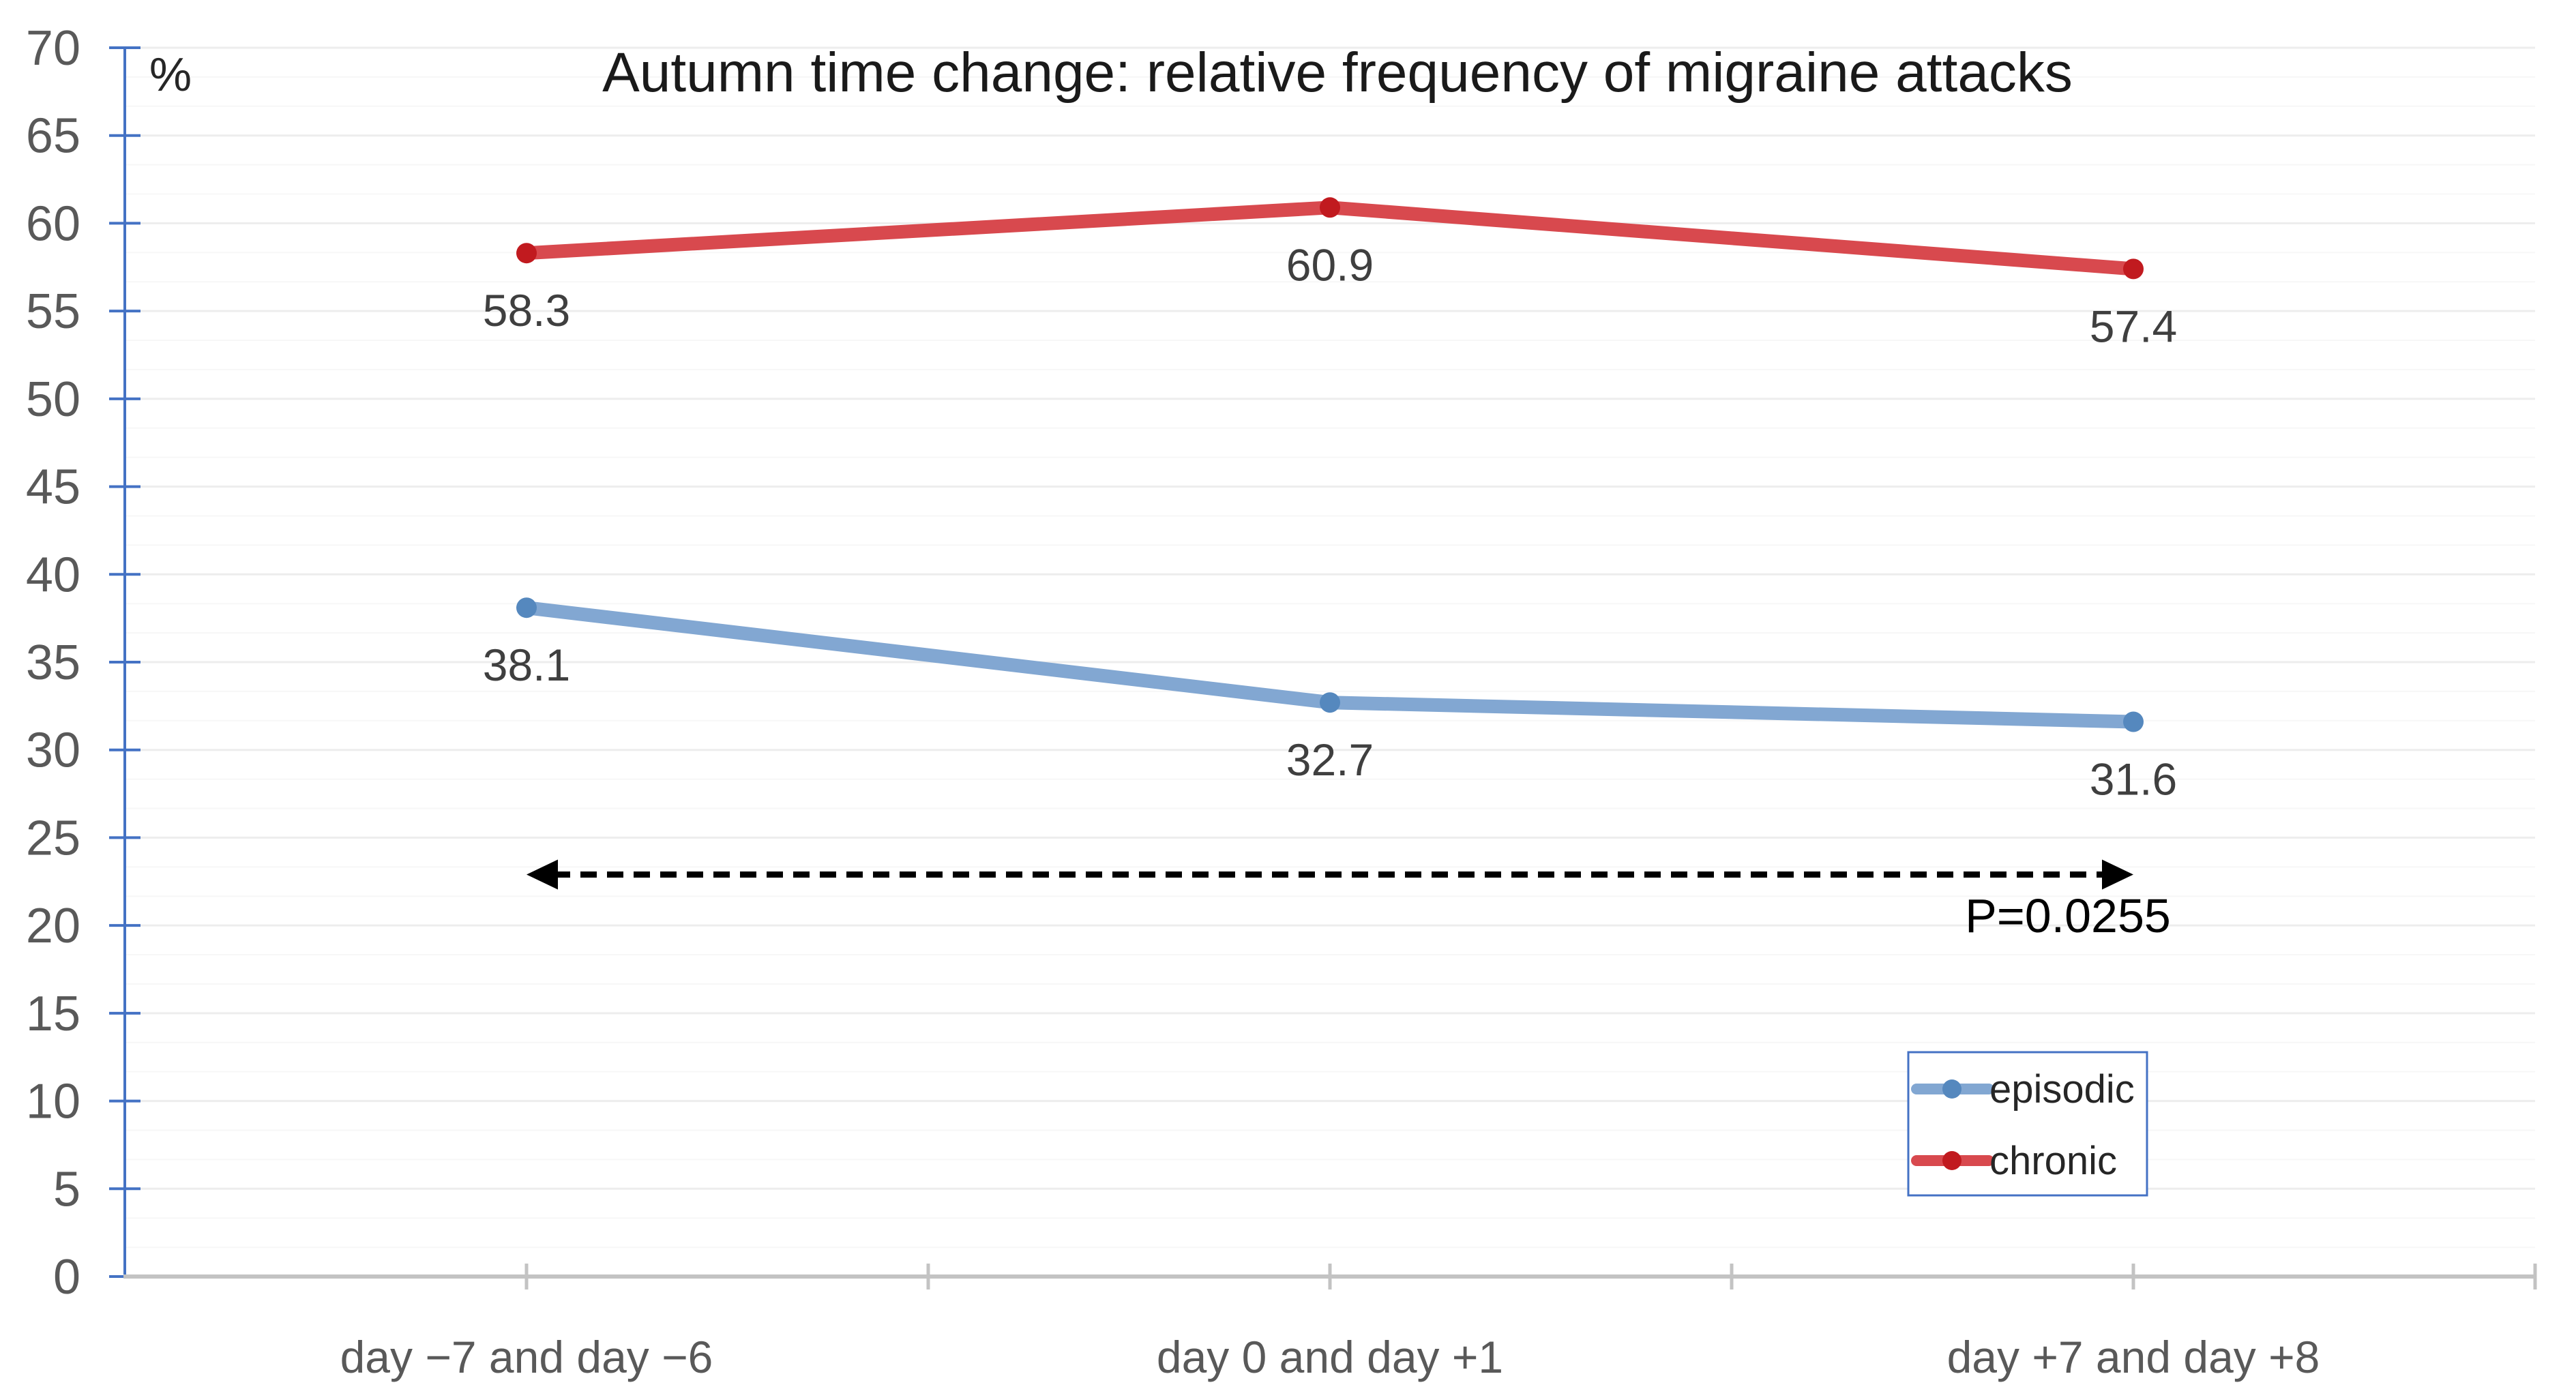 This screenshot has width=2576, height=1387. What do you see at coordinates (66, 1277) in the screenshot?
I see `y-tick-label: 0` at bounding box center [66, 1277].